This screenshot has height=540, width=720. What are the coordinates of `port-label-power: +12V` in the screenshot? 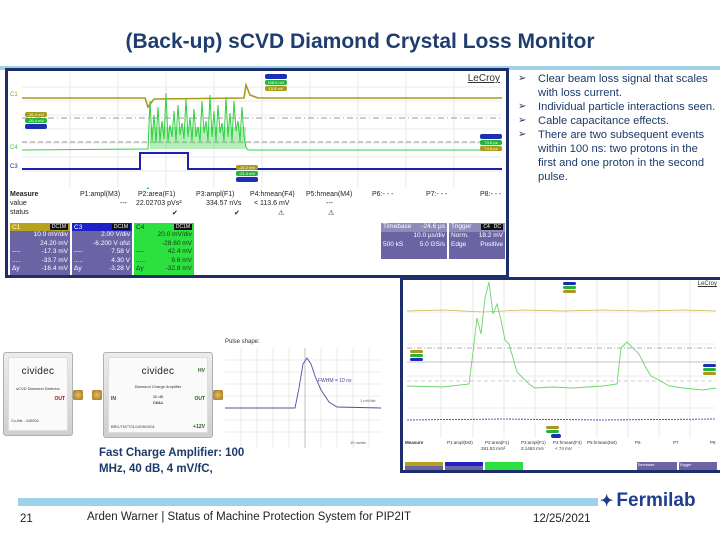 It's located at (199, 427).